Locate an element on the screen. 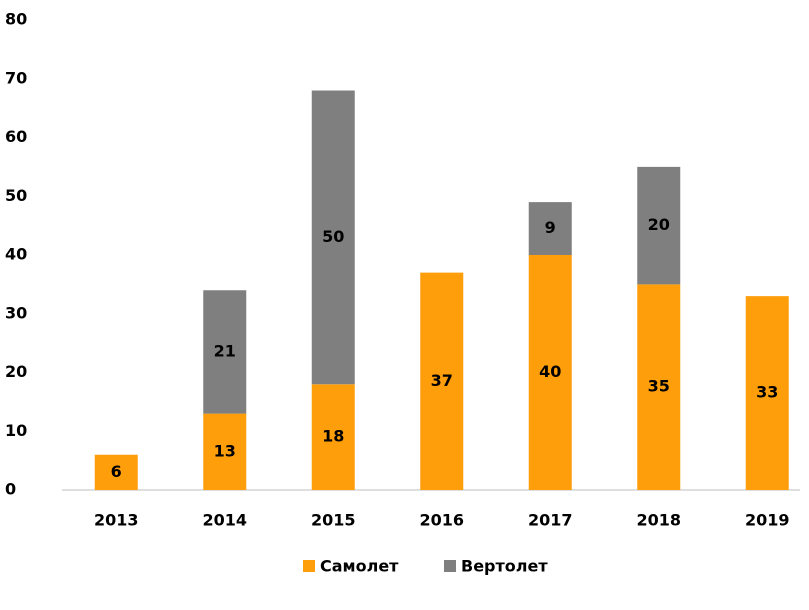  data-label: 40 is located at coordinates (550, 371).